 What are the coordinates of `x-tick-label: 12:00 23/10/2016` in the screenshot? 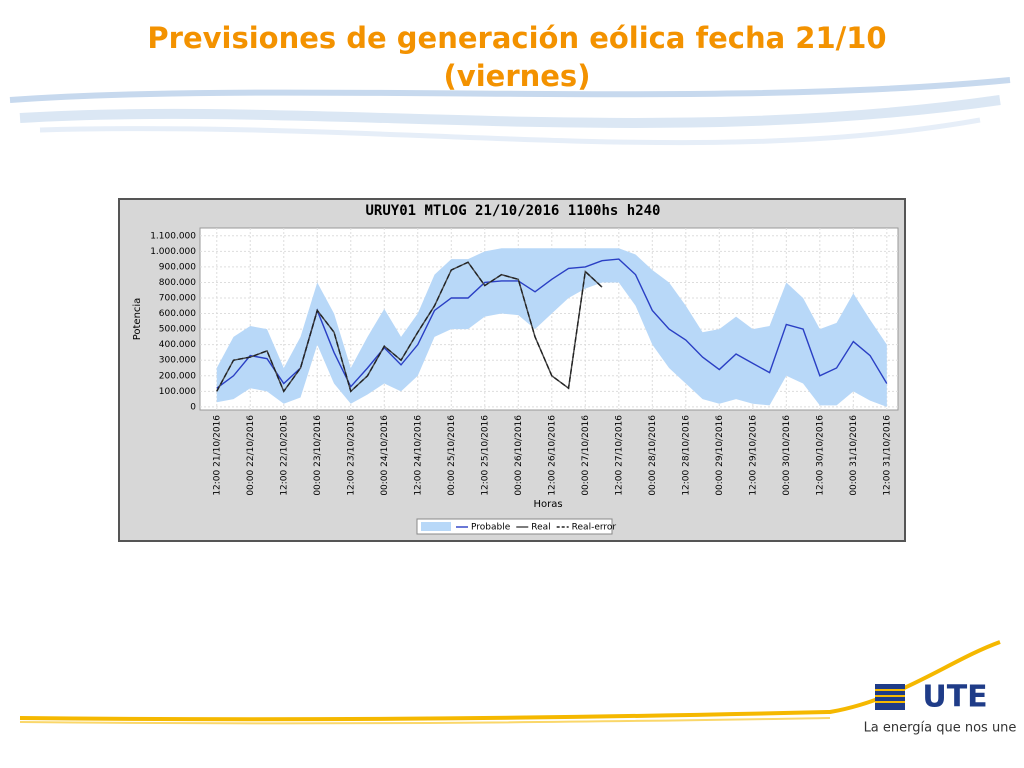 It's located at (351, 455).